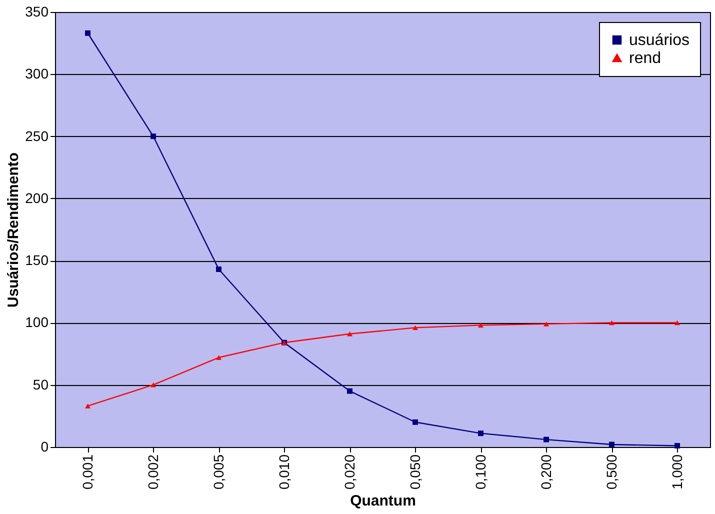  I want to click on y-tick-label: 250, so click(37, 136).